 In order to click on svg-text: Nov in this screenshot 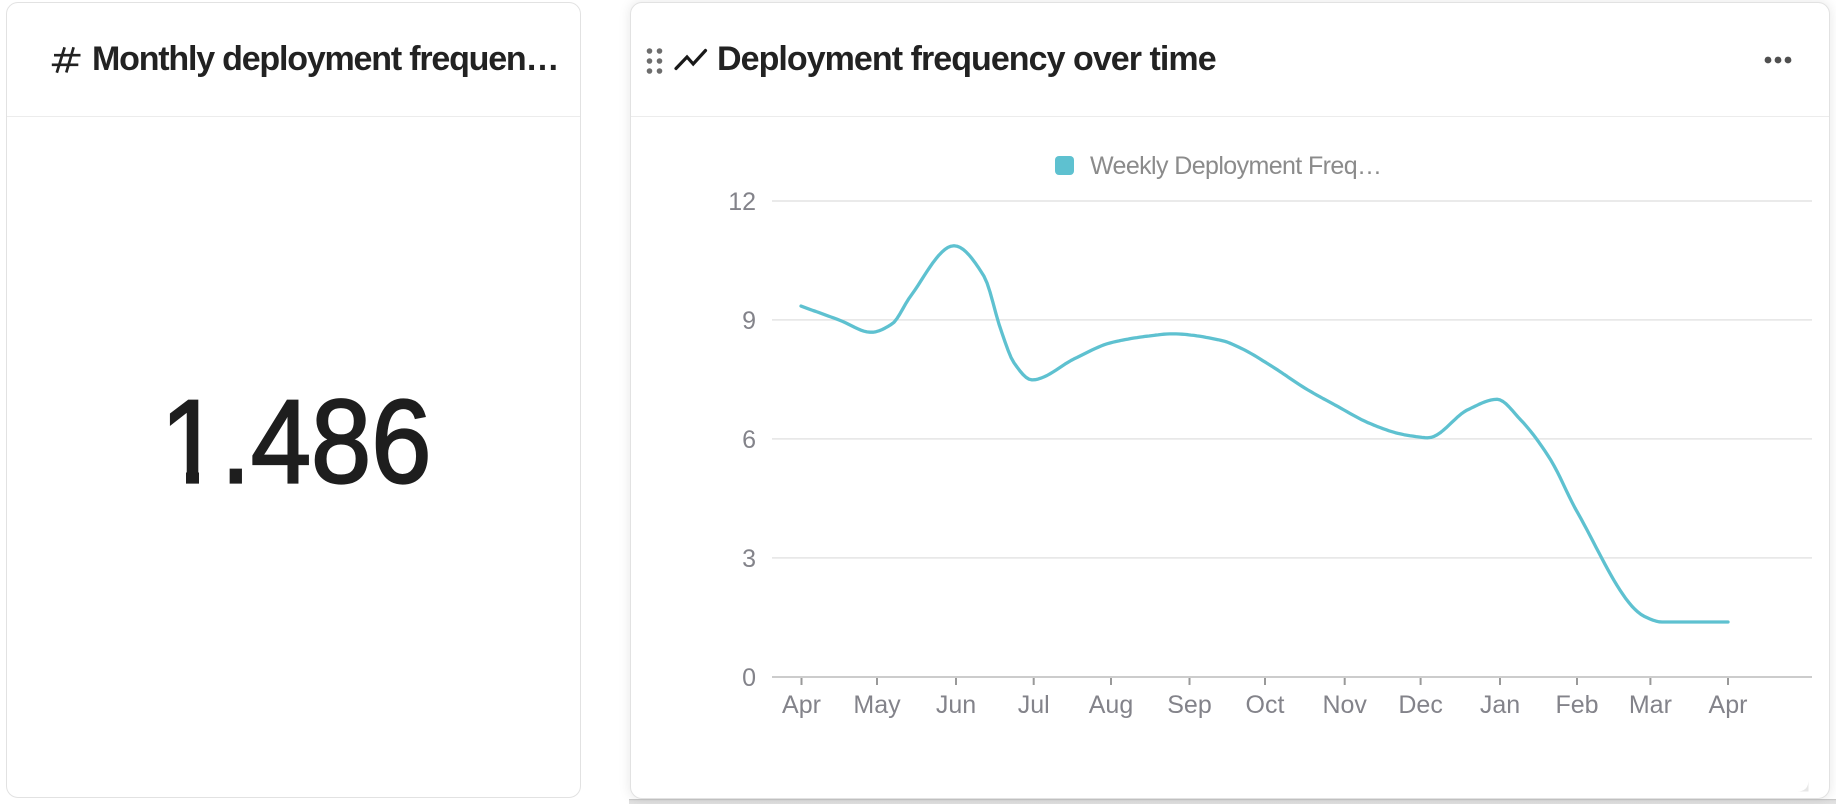, I will do `click(1344, 705)`.